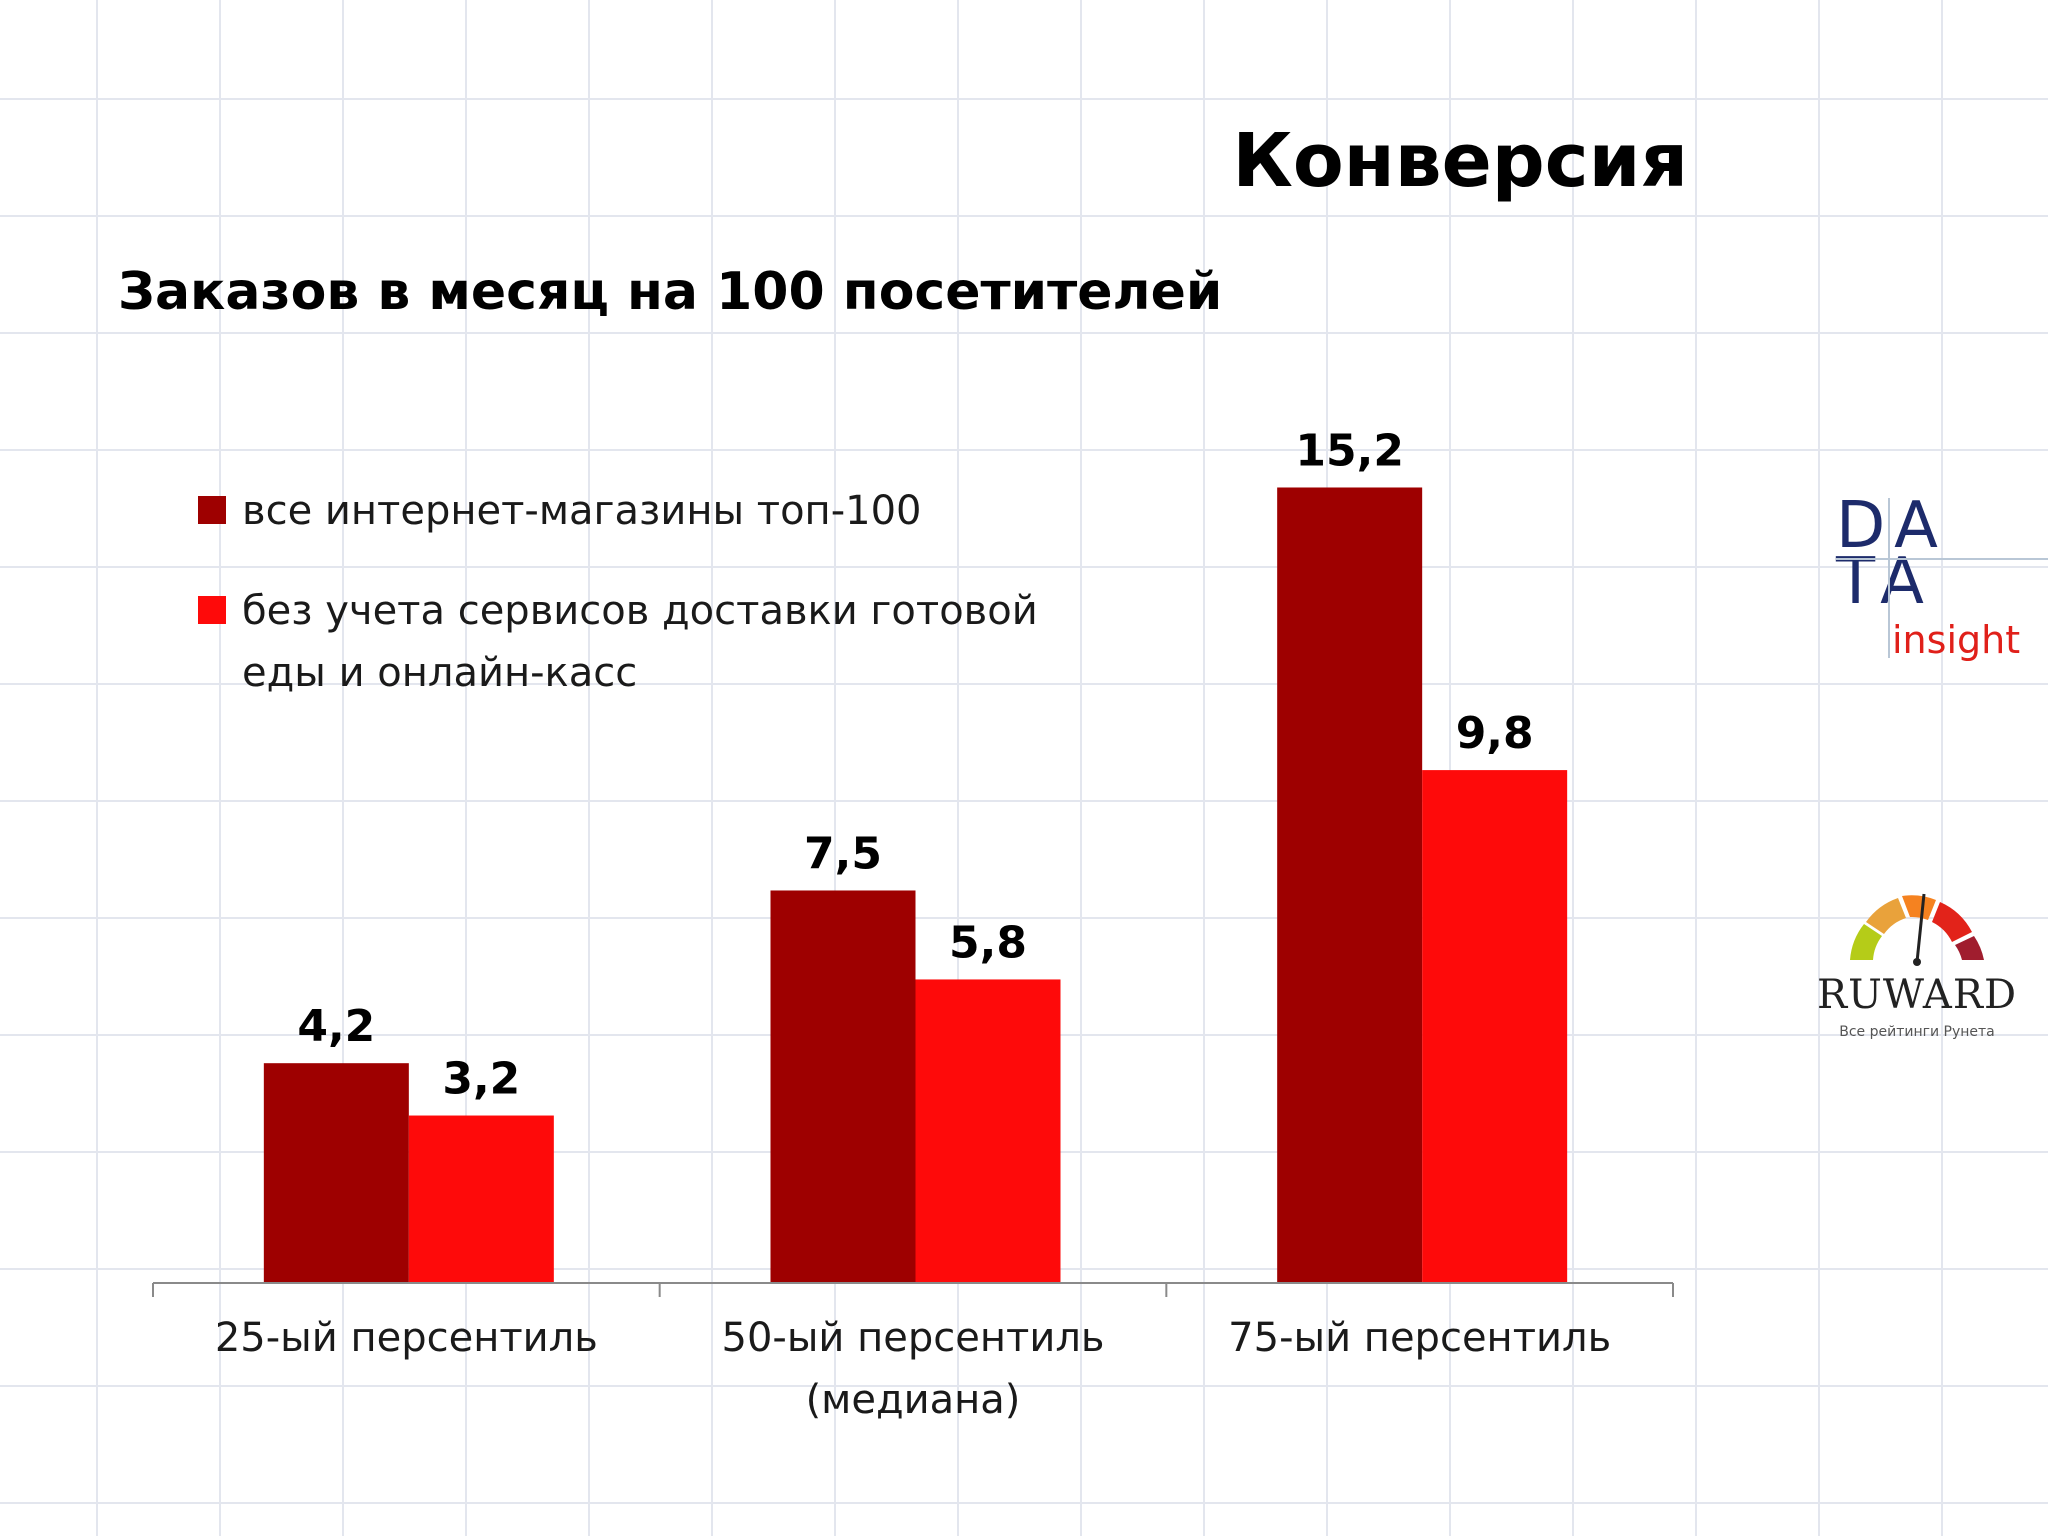  I want to click on ruward-tagline: Все рейтинги Рунета, so click(1917, 1032).